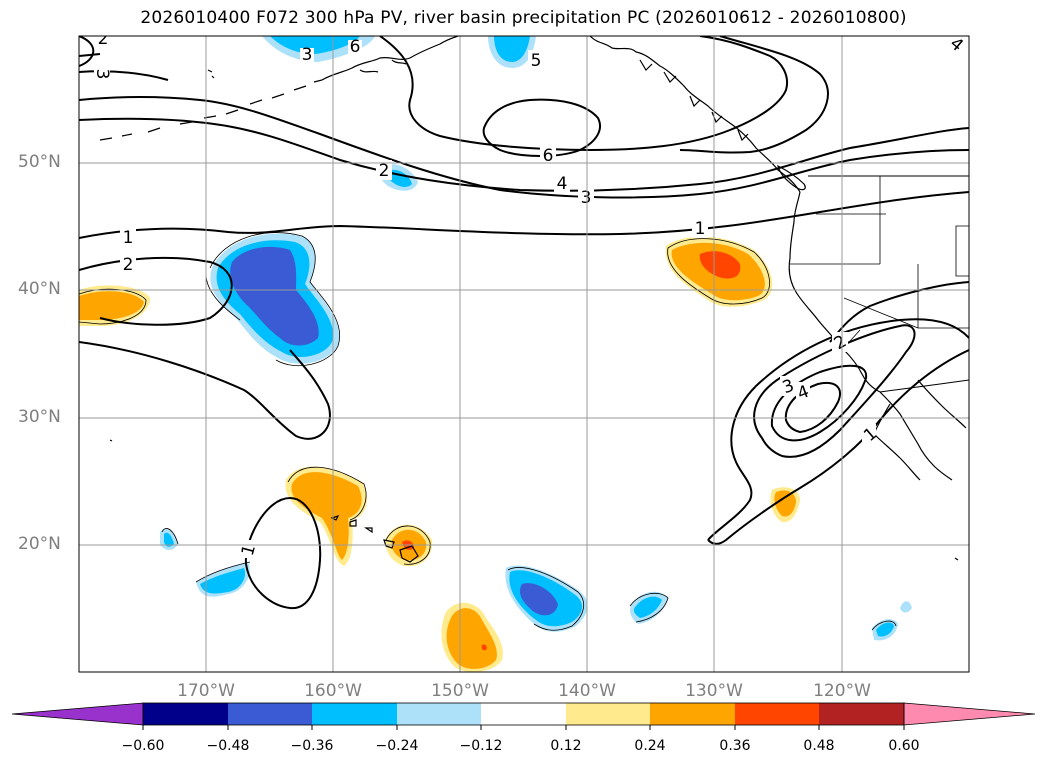 Image resolution: width=1047 pixels, height=765 pixels. Describe the element at coordinates (904, 746) in the screenshot. I see `colorbar-tick-label: 0.60` at that location.